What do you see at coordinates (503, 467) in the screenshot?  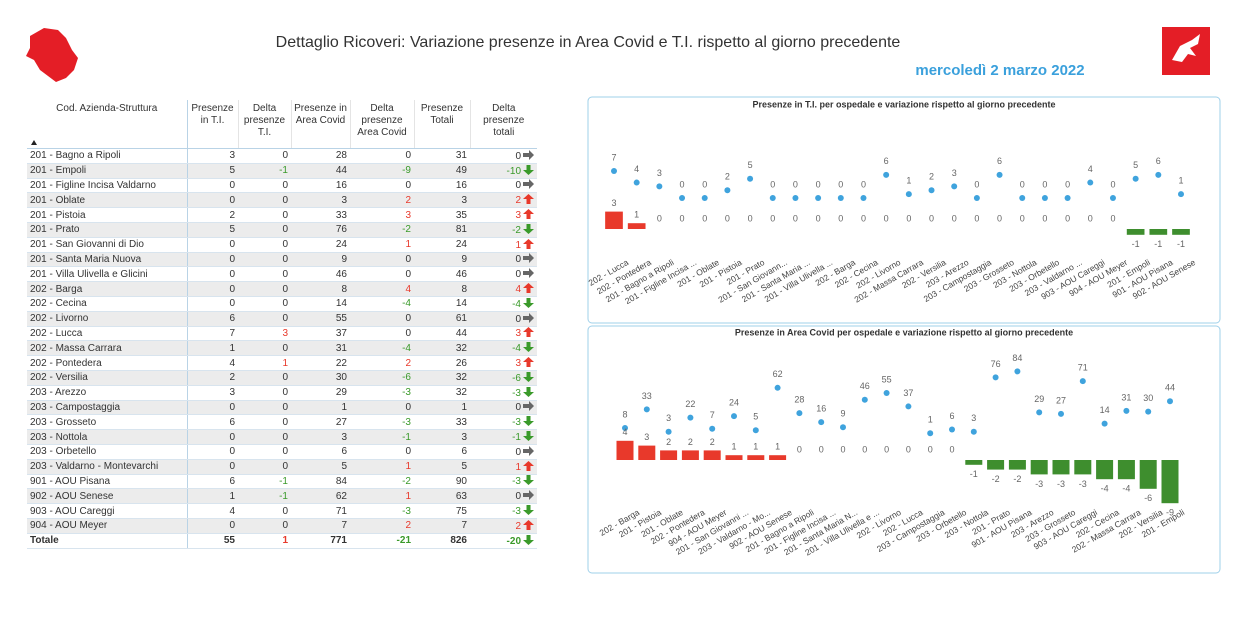 I see `cell: 1` at bounding box center [503, 467].